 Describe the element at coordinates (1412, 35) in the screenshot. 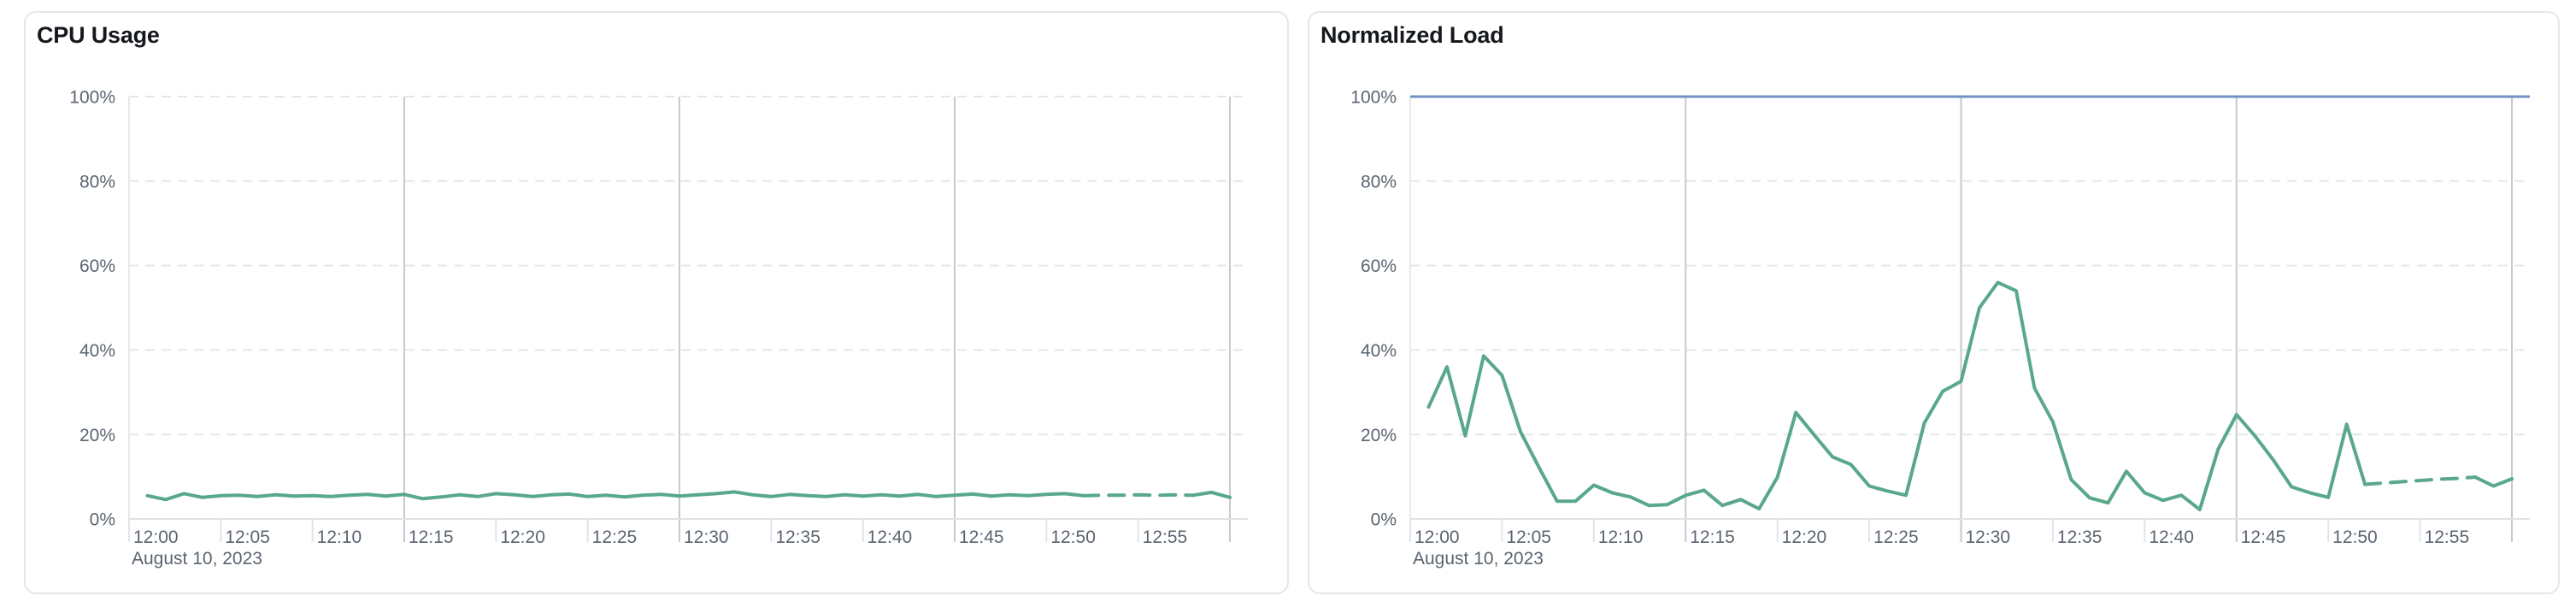

I see `normalized-load-chart-title: Normalized Load` at that location.